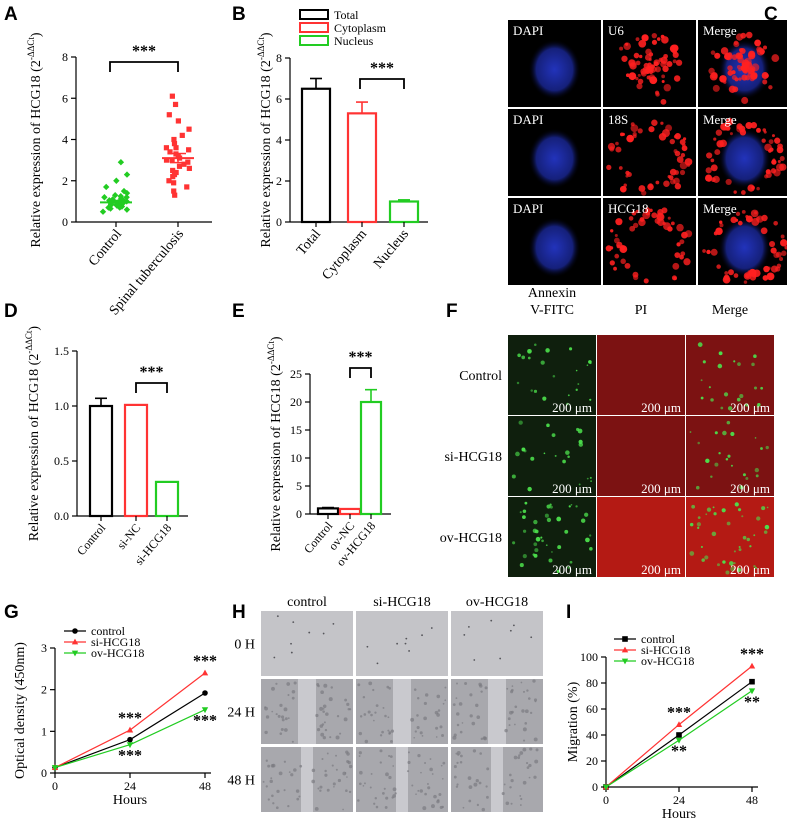  What do you see at coordinates (595, 787) in the screenshot?
I see `i-y-tick-label: 0` at bounding box center [595, 787].